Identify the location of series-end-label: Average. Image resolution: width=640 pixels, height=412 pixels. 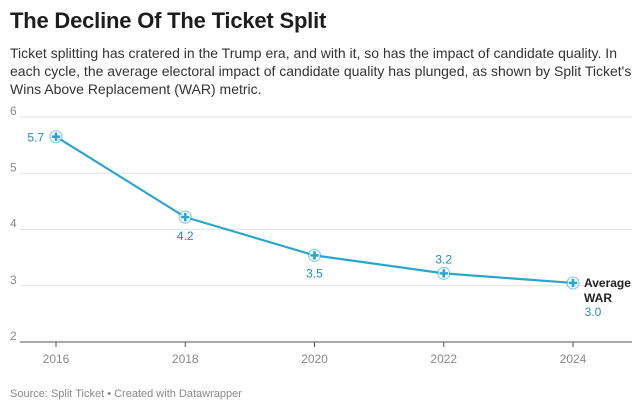
(607, 283).